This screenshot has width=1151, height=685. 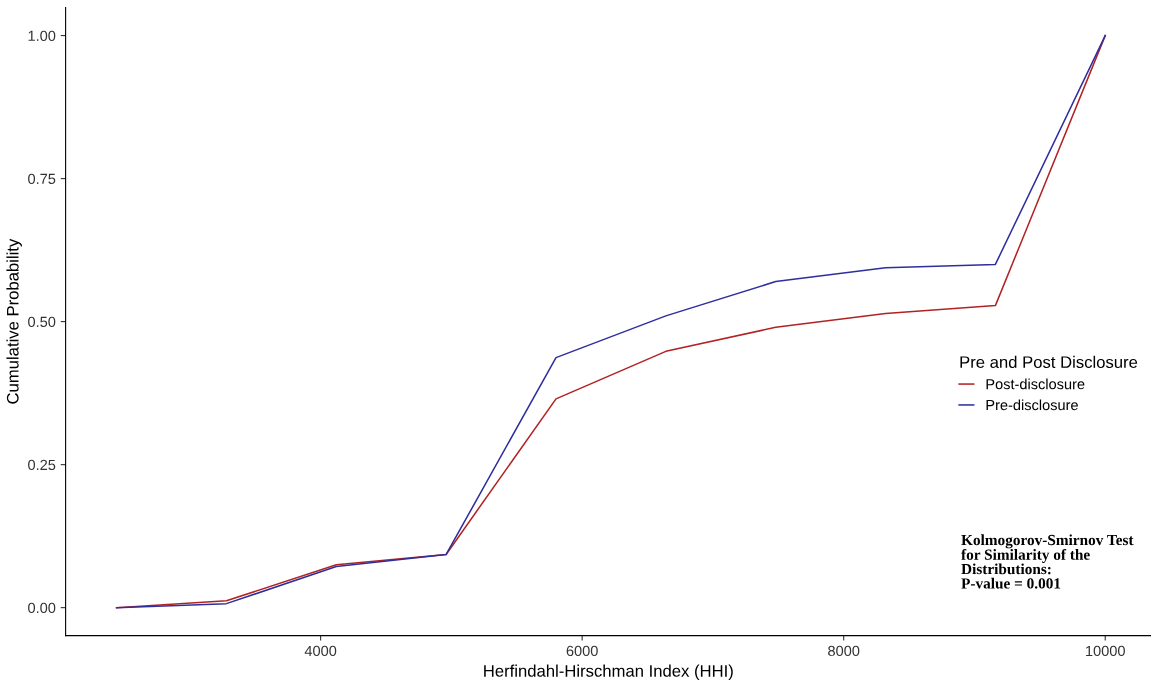 I want to click on y-tick-label: 1.00, so click(x=42, y=35).